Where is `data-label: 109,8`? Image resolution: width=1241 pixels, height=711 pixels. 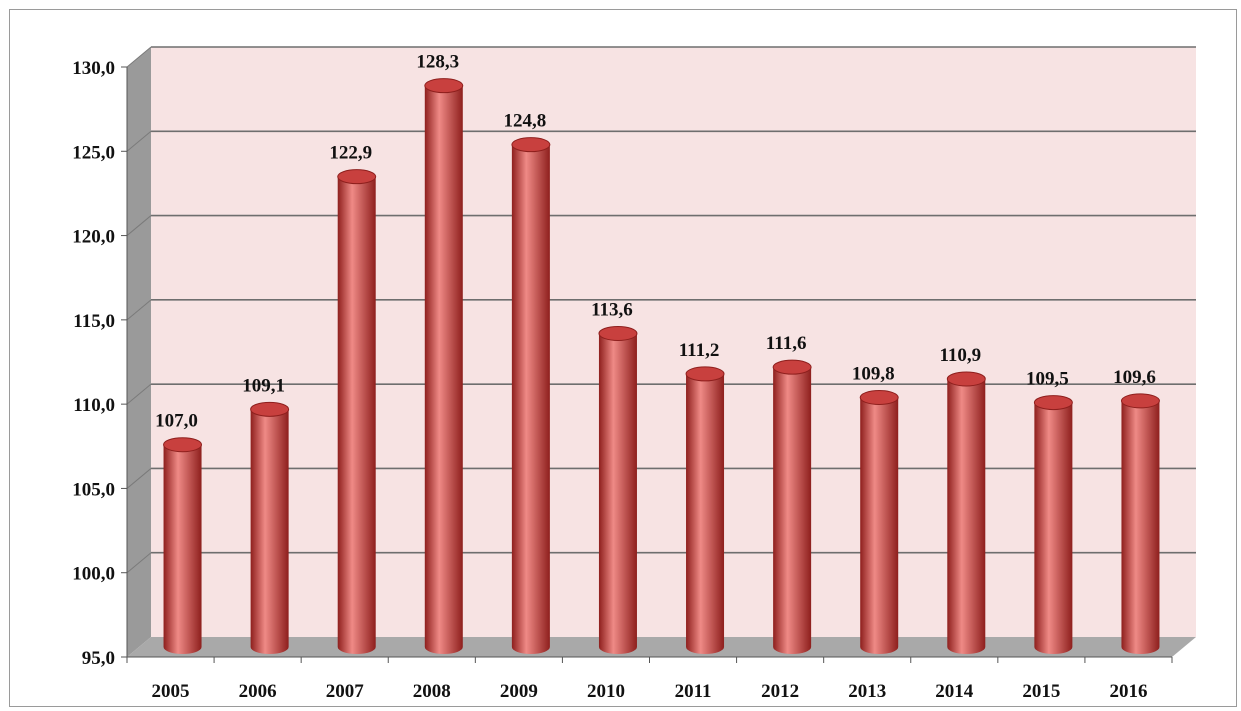
data-label: 109,8 is located at coordinates (873, 374).